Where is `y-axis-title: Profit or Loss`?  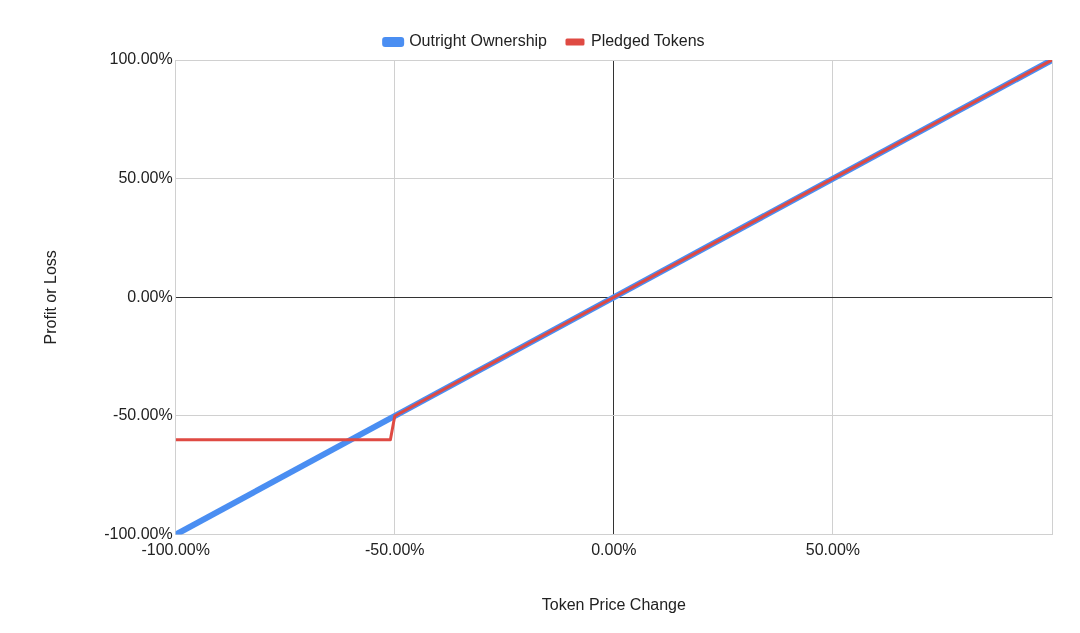 y-axis-title: Profit or Loss is located at coordinates (51, 297).